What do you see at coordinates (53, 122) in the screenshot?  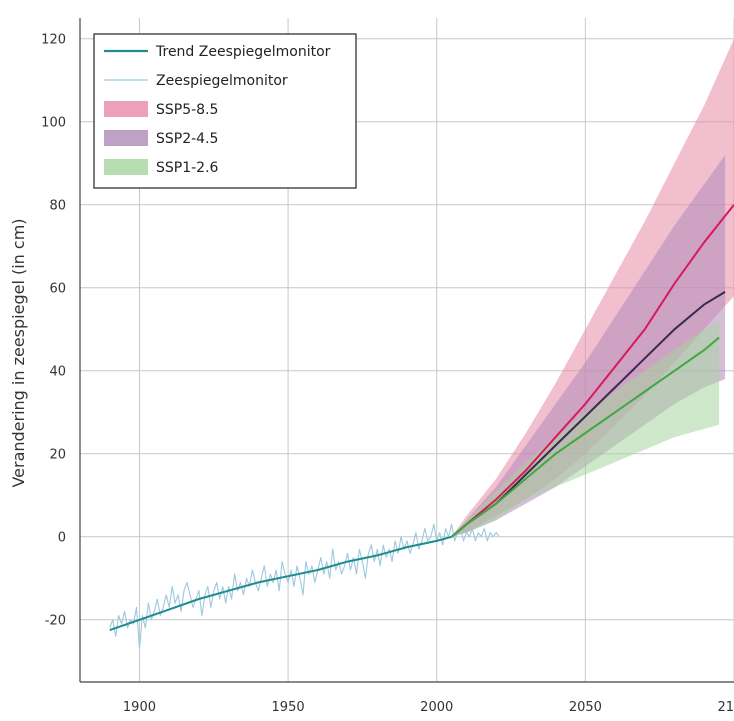 I see `y-tick-label: 100` at bounding box center [53, 122].